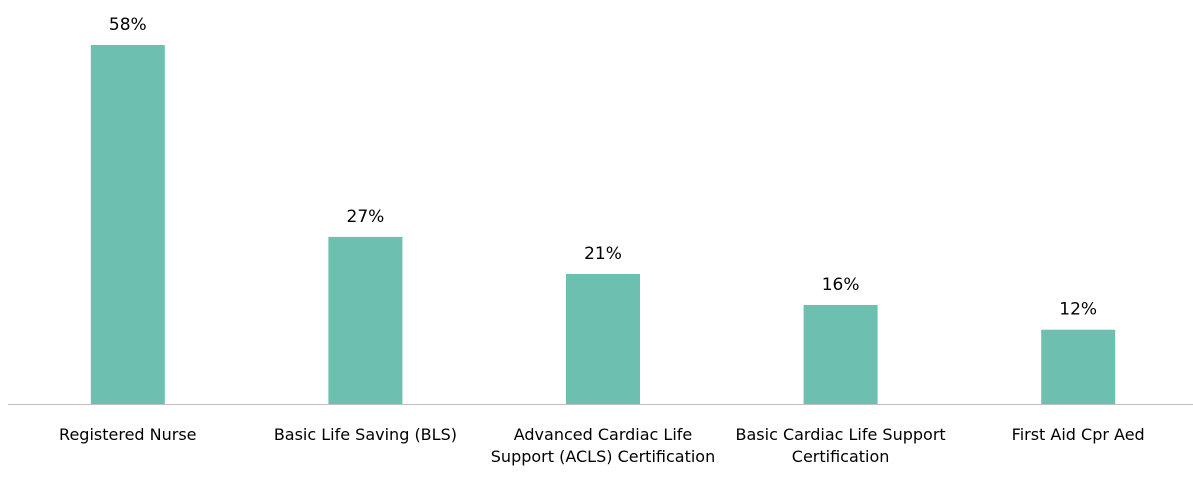 This screenshot has width=1193, height=496. Describe the element at coordinates (603, 254) in the screenshot. I see `value-label: 21%` at that location.